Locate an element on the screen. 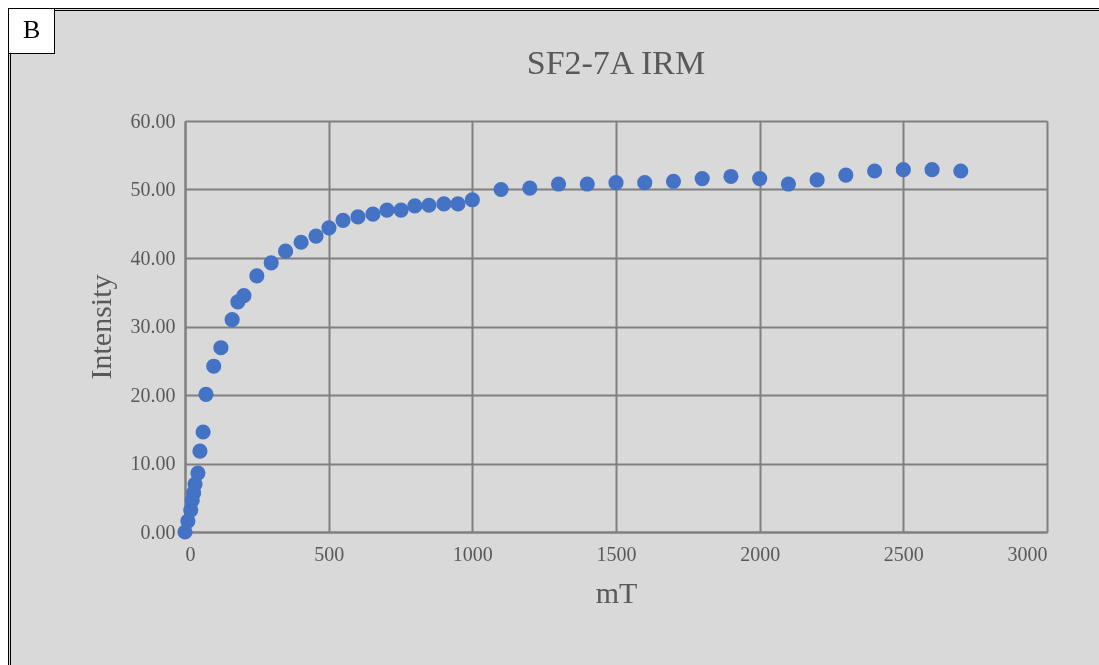 This screenshot has height=665, width=1099. text: B is located at coordinates (32, 31).